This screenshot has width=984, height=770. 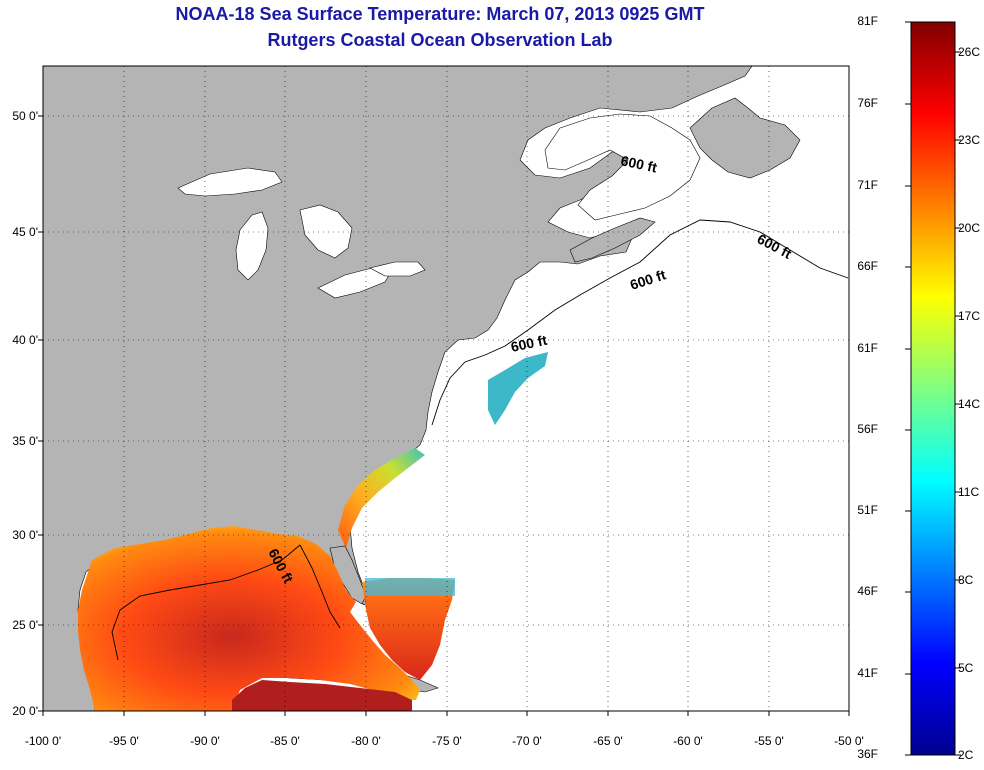 I want to click on y-tick-label: 50 0', so click(x=25, y=116).